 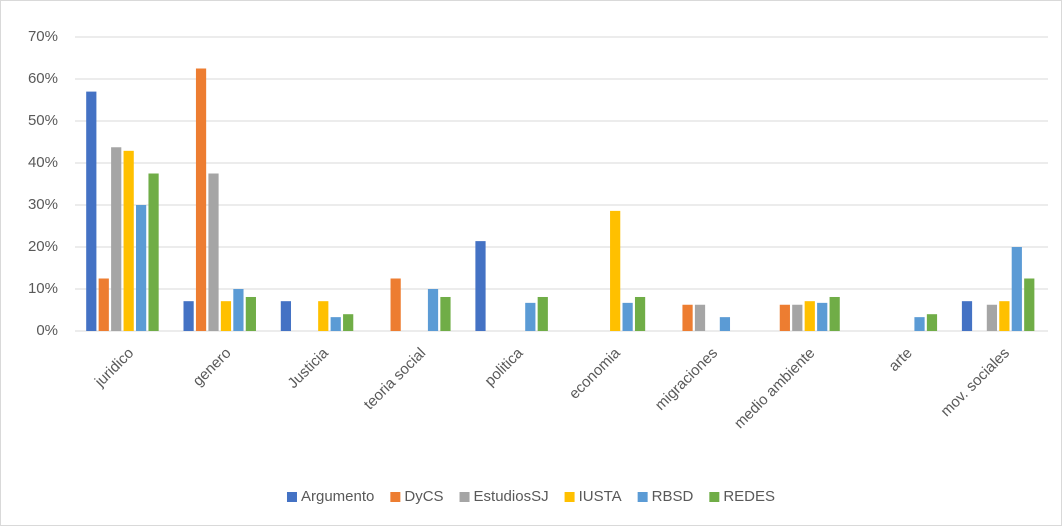 What do you see at coordinates (43, 162) in the screenshot?
I see `y-tick-label: 40%` at bounding box center [43, 162].